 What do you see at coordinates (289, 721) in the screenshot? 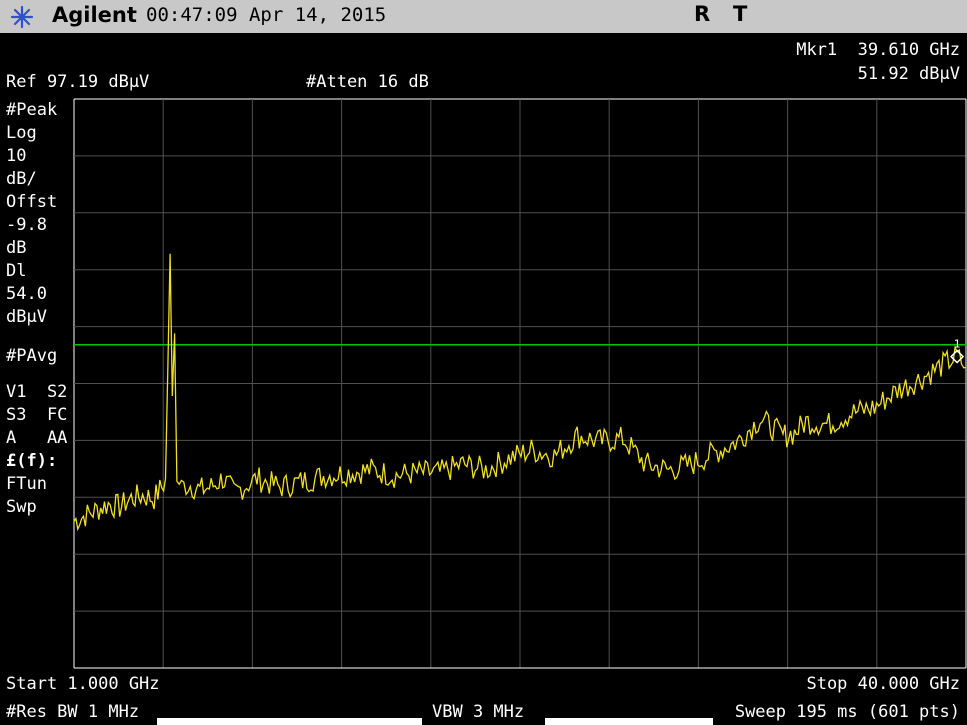
I see `footer-separator-left` at bounding box center [289, 721].